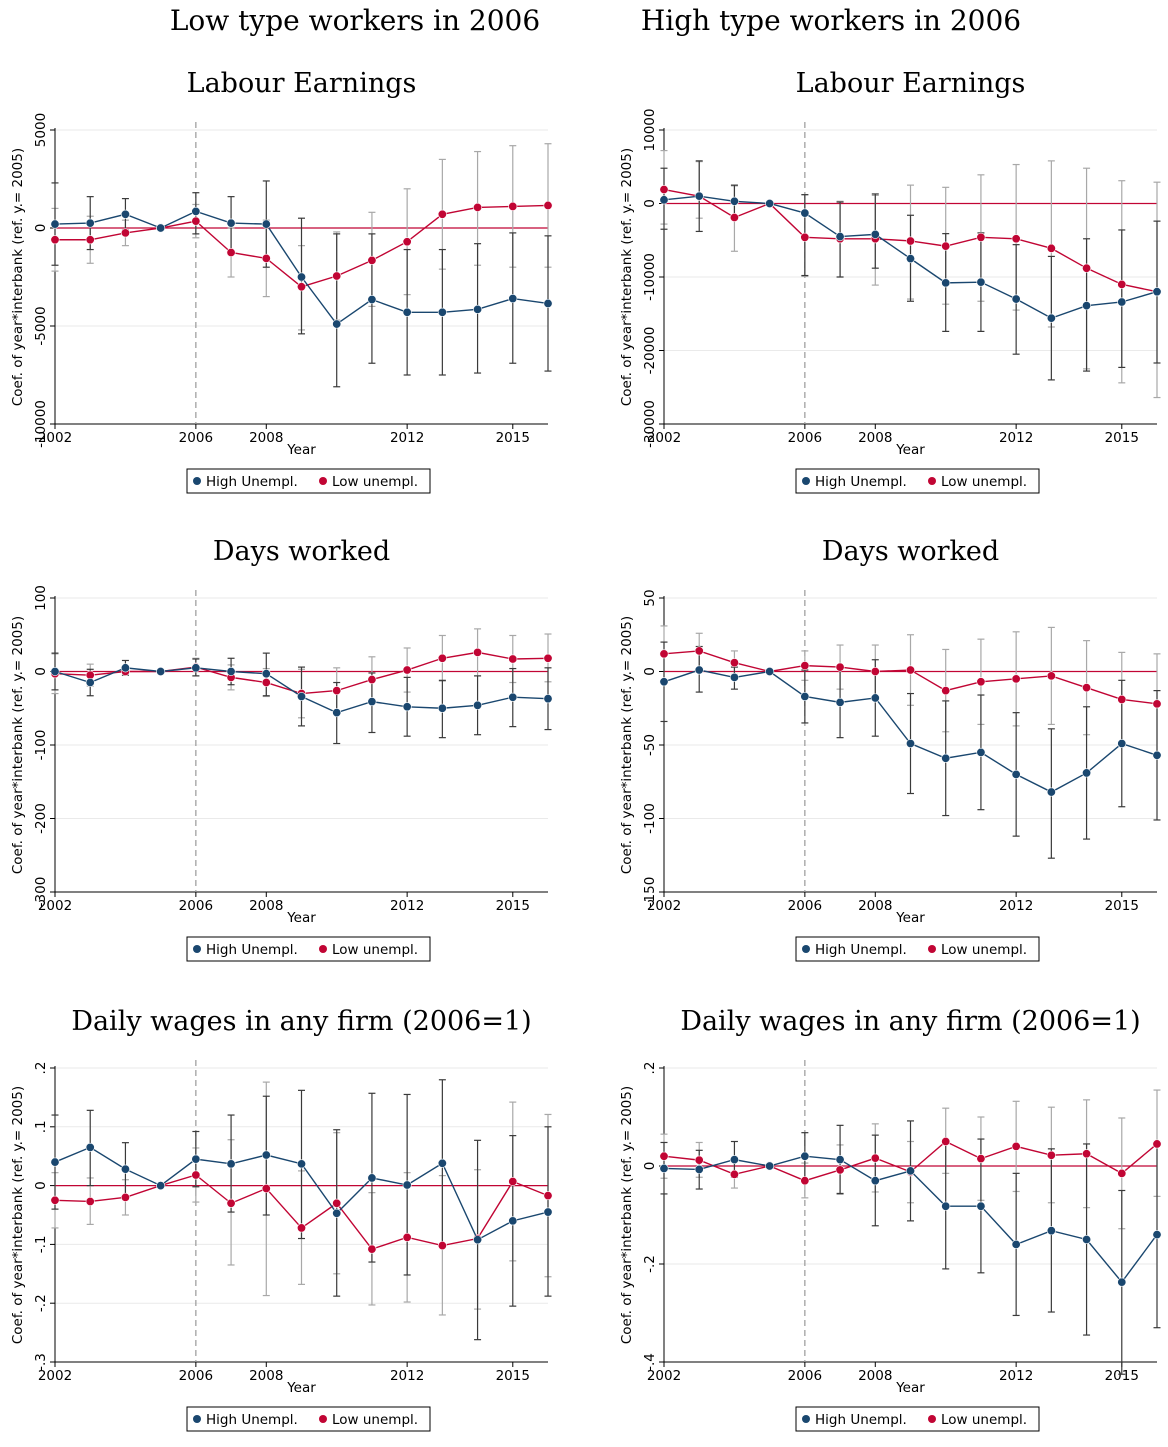 The image size is (1168, 1447). Describe the element at coordinates (302, 83) in the screenshot. I see `chart-title: Labour Earnings` at that location.